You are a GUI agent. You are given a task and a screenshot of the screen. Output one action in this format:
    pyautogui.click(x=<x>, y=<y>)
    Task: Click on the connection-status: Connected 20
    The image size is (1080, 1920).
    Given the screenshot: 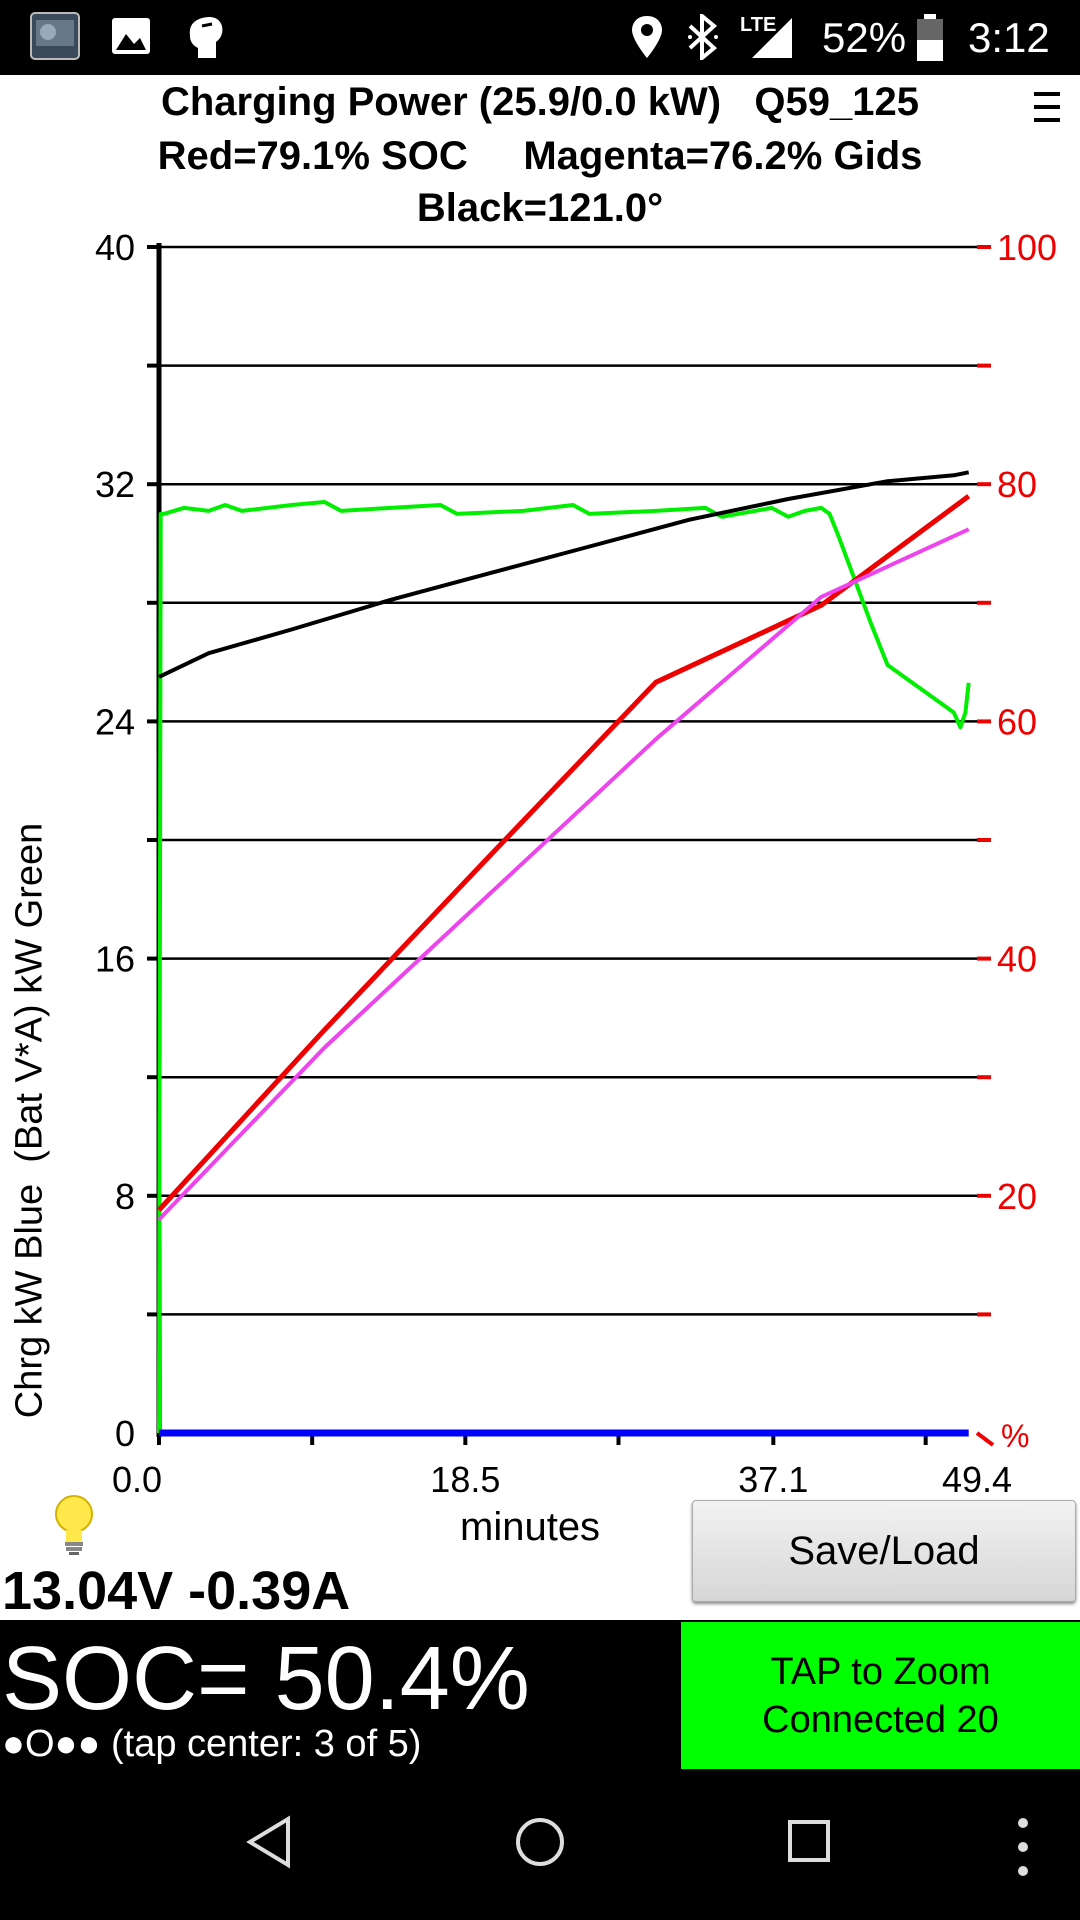 What is the action you would take?
    pyautogui.click(x=880, y=1719)
    